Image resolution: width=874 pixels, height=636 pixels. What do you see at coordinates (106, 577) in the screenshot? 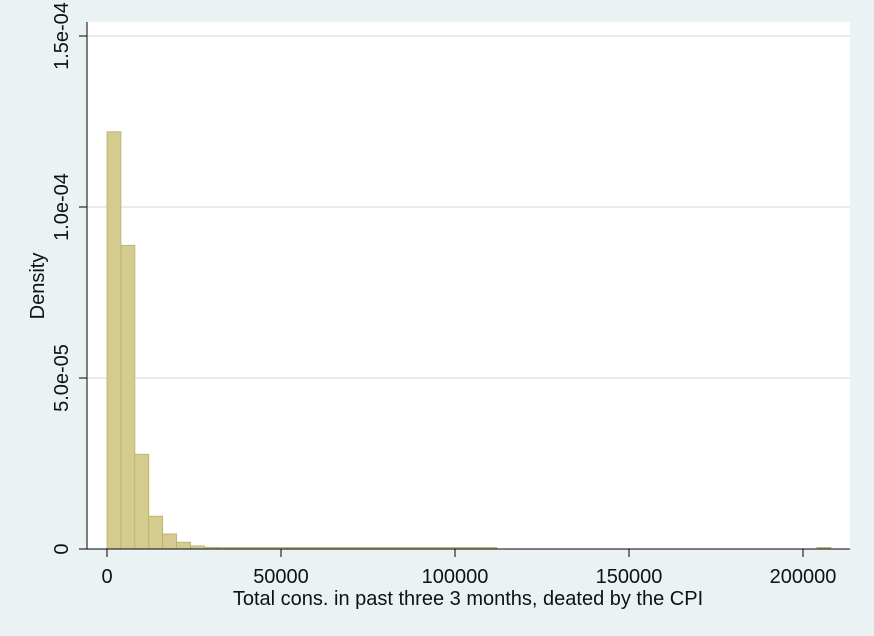
I see `x-tick-label-0: 0` at bounding box center [106, 577].